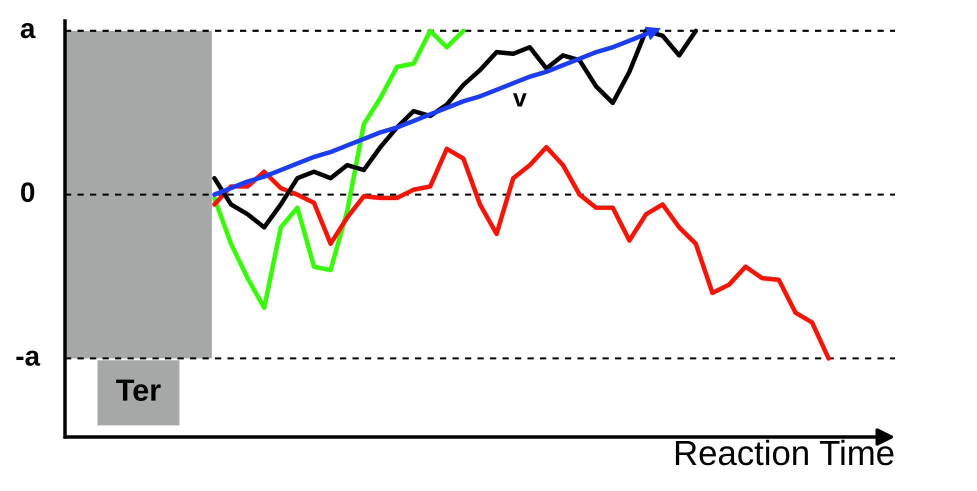  Describe the element at coordinates (519, 100) in the screenshot. I see `annotation: v` at that location.